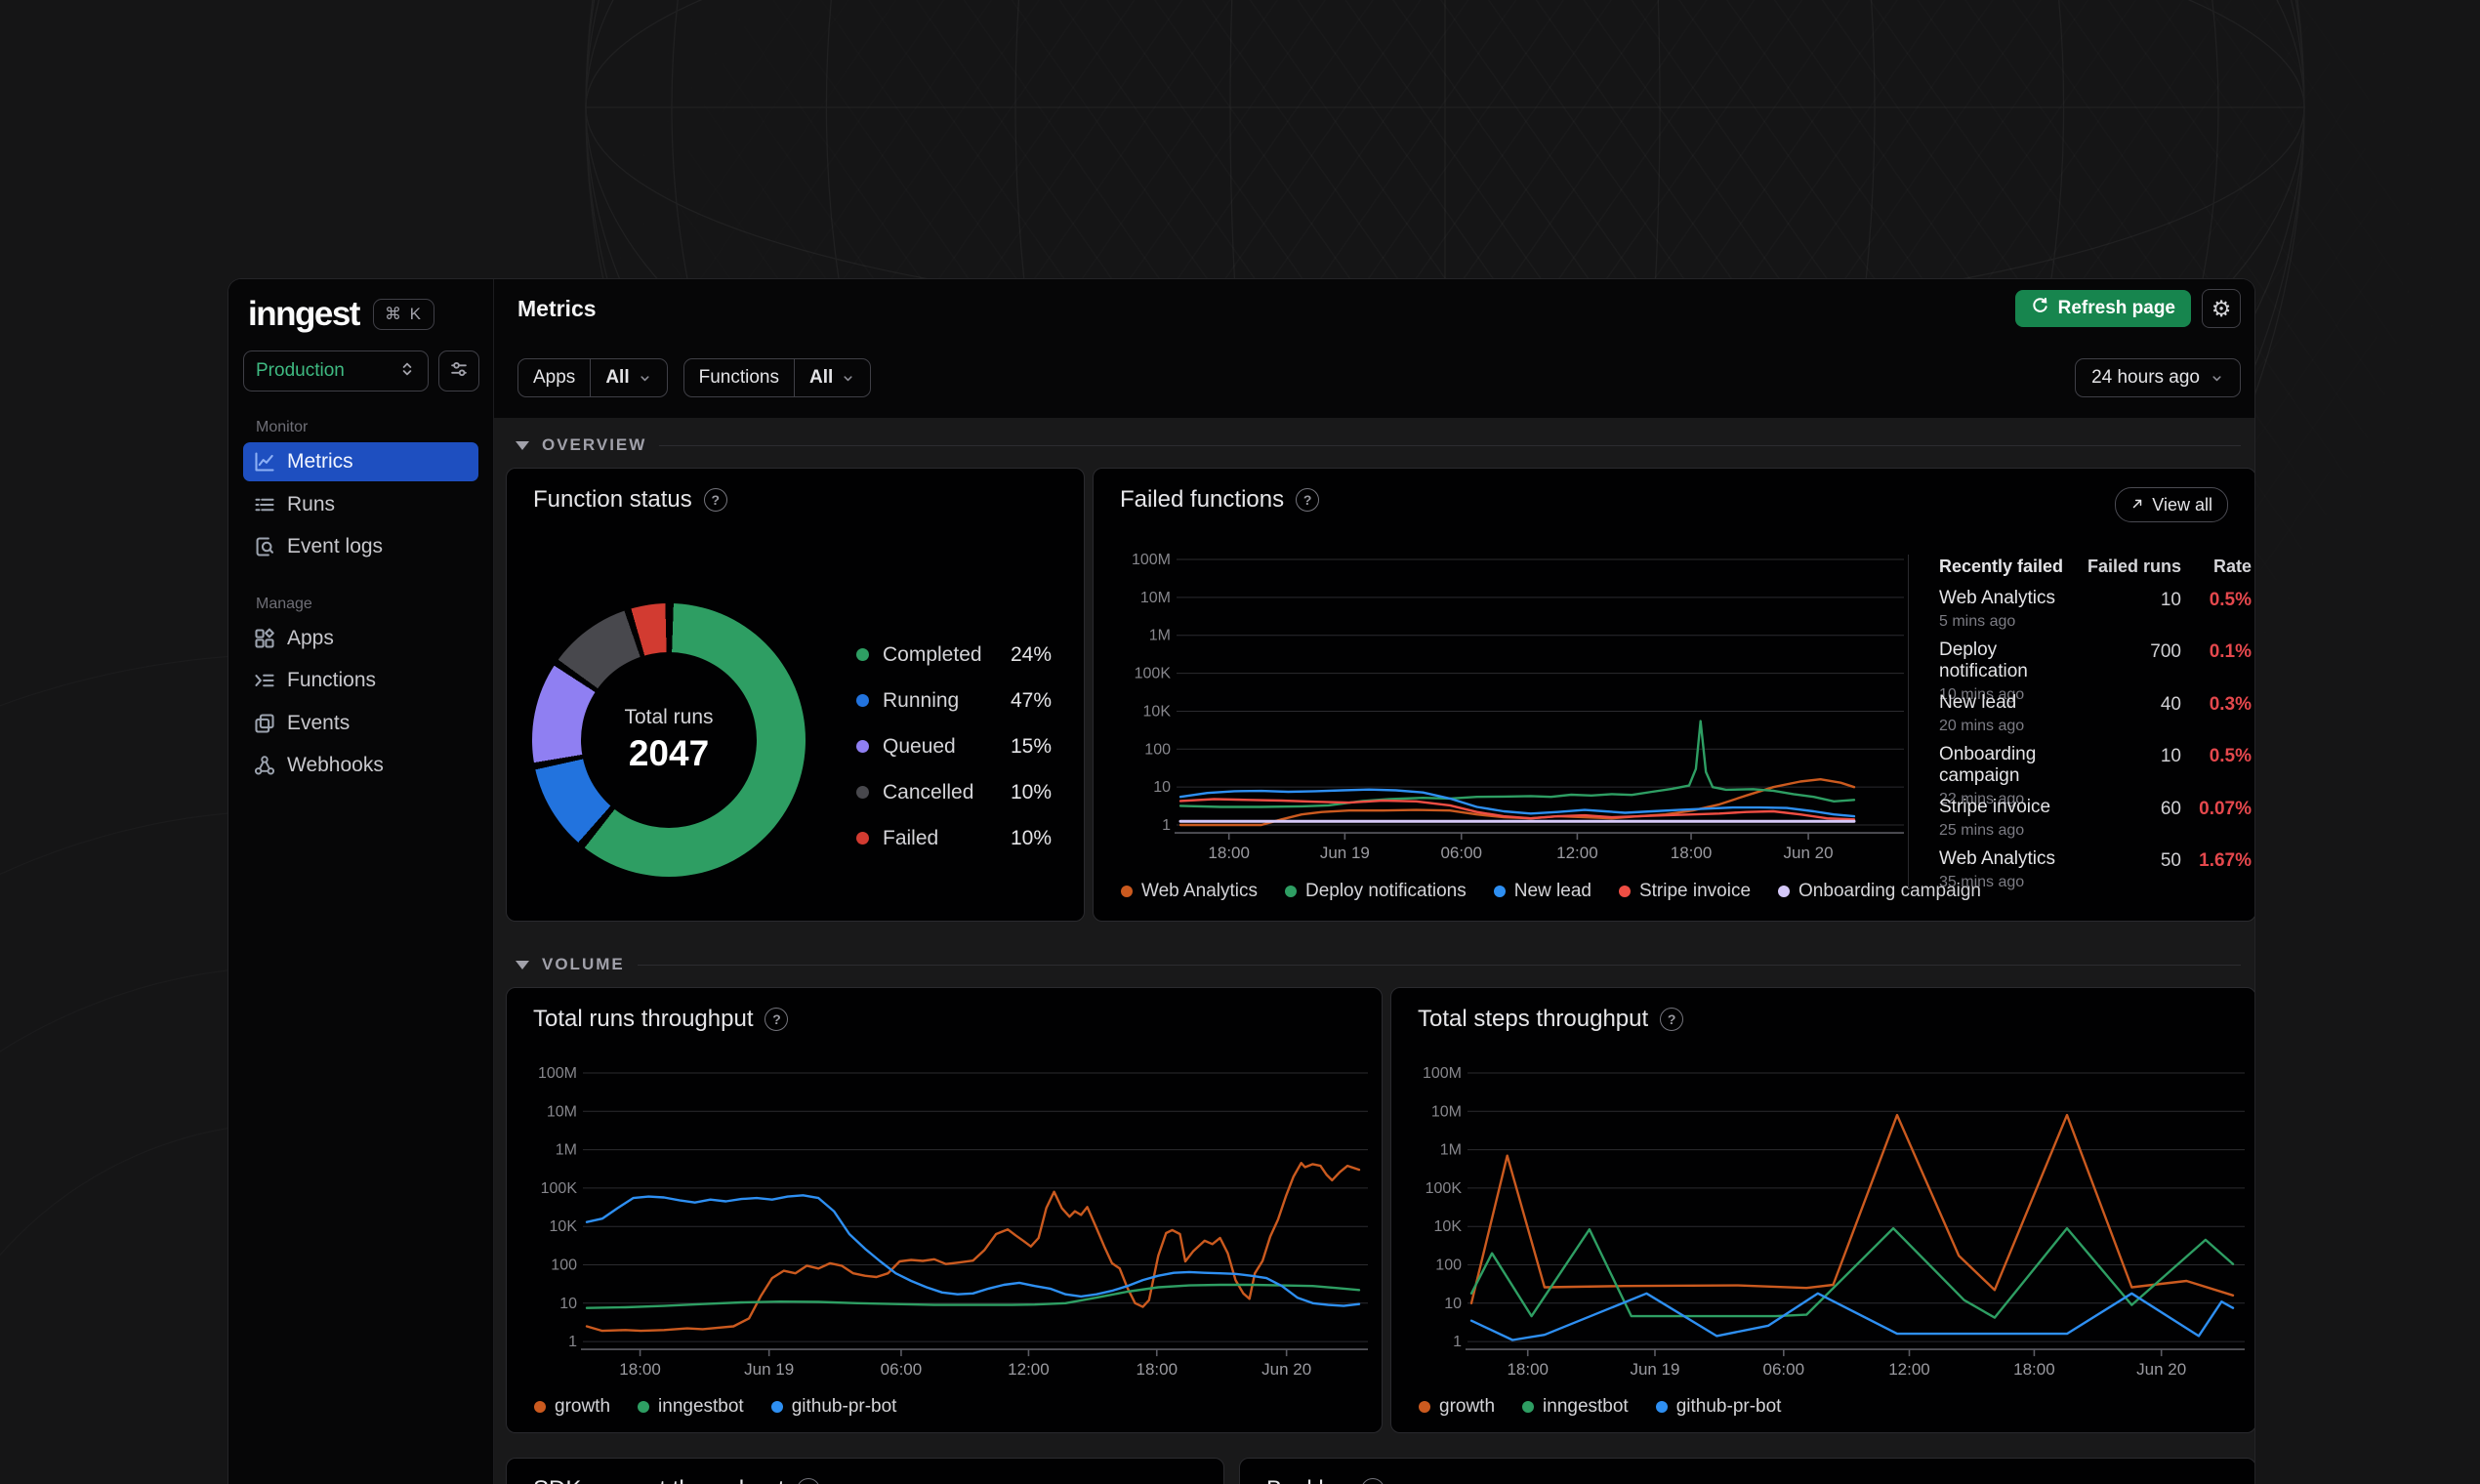 This screenshot has width=2480, height=1484. What do you see at coordinates (336, 371) in the screenshot?
I see `environment-select: Production` at bounding box center [336, 371].